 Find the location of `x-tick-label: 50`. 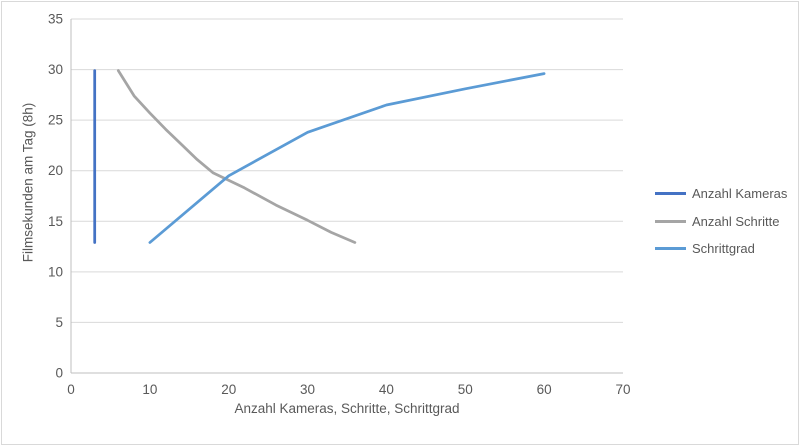

x-tick-label: 50 is located at coordinates (465, 389).